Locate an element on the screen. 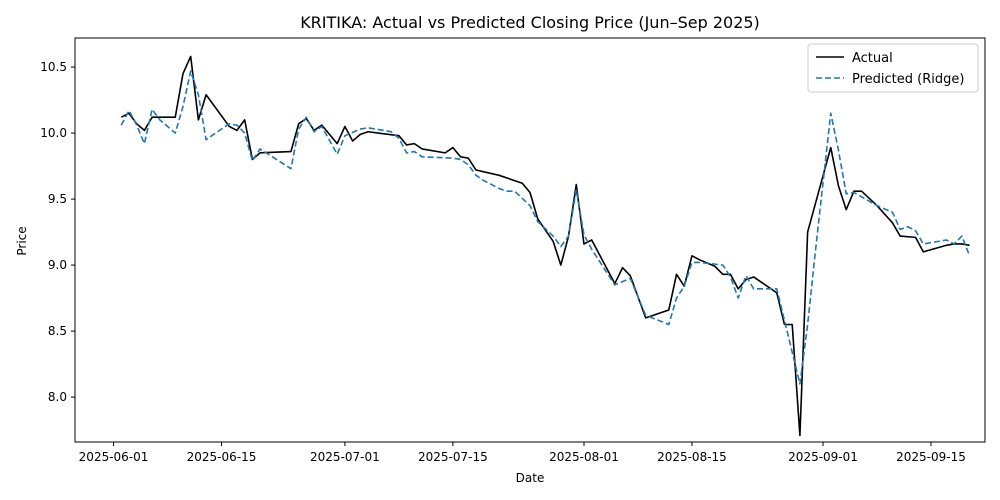 This screenshot has width=1000, height=500. y-tick-label: 10.5 is located at coordinates (53, 67).